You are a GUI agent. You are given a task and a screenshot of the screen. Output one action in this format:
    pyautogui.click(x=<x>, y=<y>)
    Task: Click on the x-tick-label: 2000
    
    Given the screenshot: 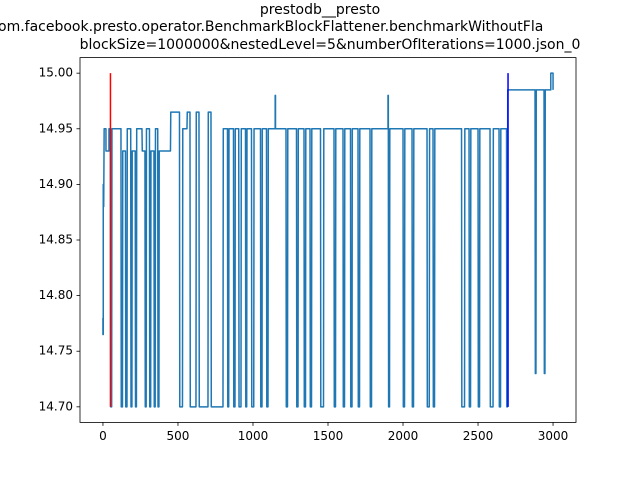 What is the action you would take?
    pyautogui.click(x=403, y=436)
    